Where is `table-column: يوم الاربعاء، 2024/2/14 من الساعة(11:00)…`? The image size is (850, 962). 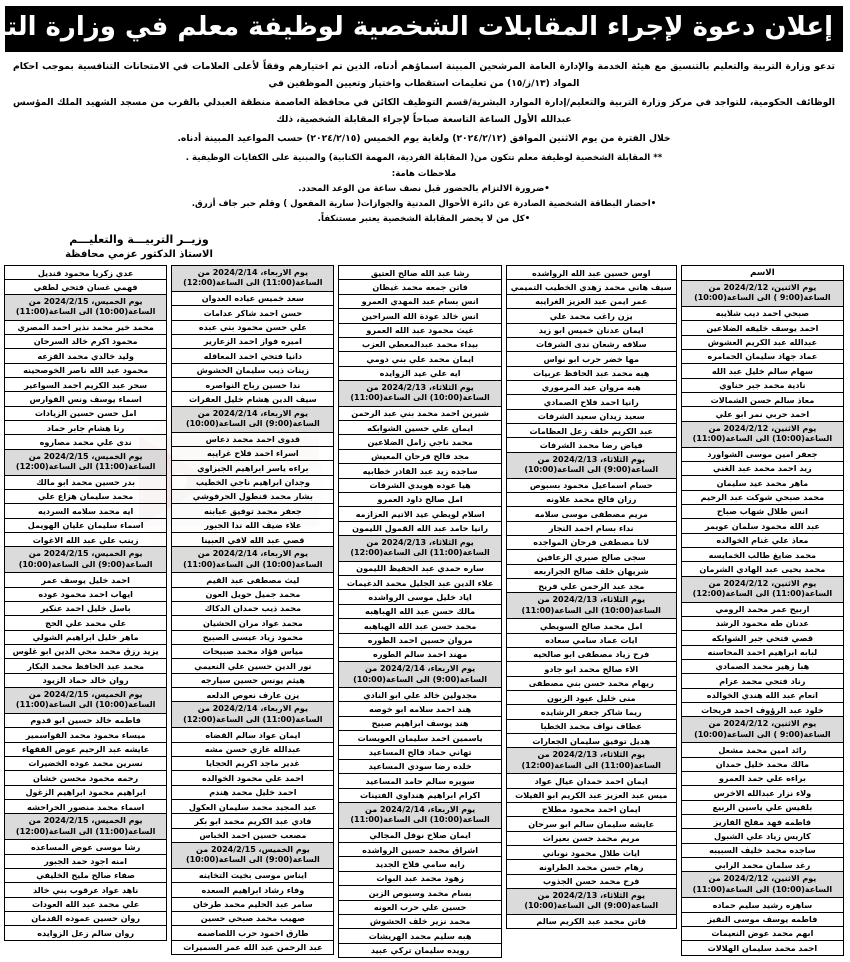
table-column: يوم الاربعاء، 2024/2/14 من الساعة(11:00)… is located at coordinates (254, 610).